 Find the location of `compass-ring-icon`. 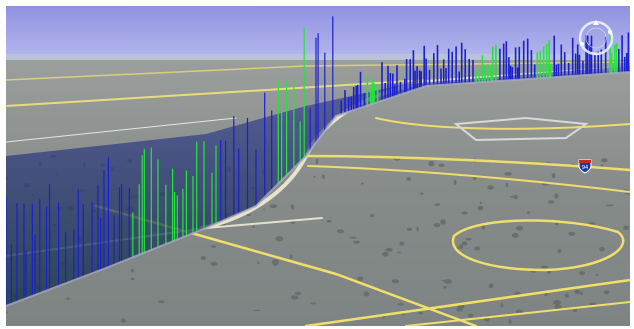

compass-ring-icon is located at coordinates (596, 38).